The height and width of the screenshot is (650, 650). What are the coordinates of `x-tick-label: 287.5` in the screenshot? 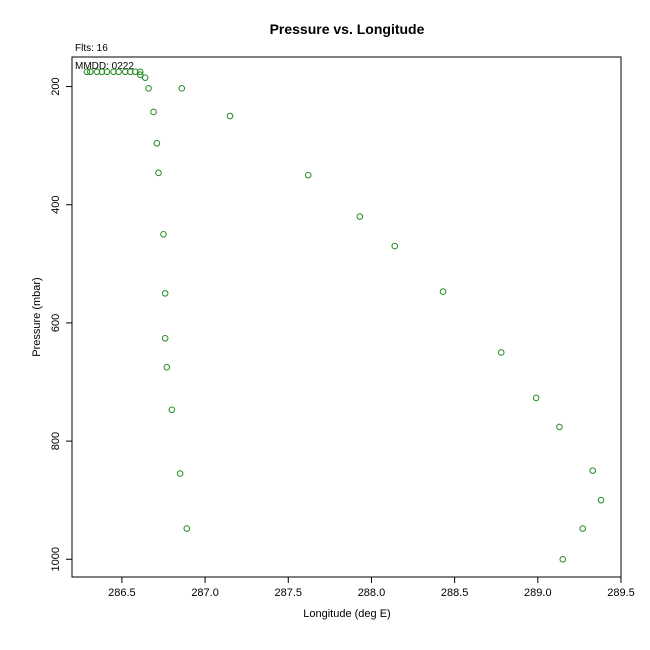 It's located at (289, 593).